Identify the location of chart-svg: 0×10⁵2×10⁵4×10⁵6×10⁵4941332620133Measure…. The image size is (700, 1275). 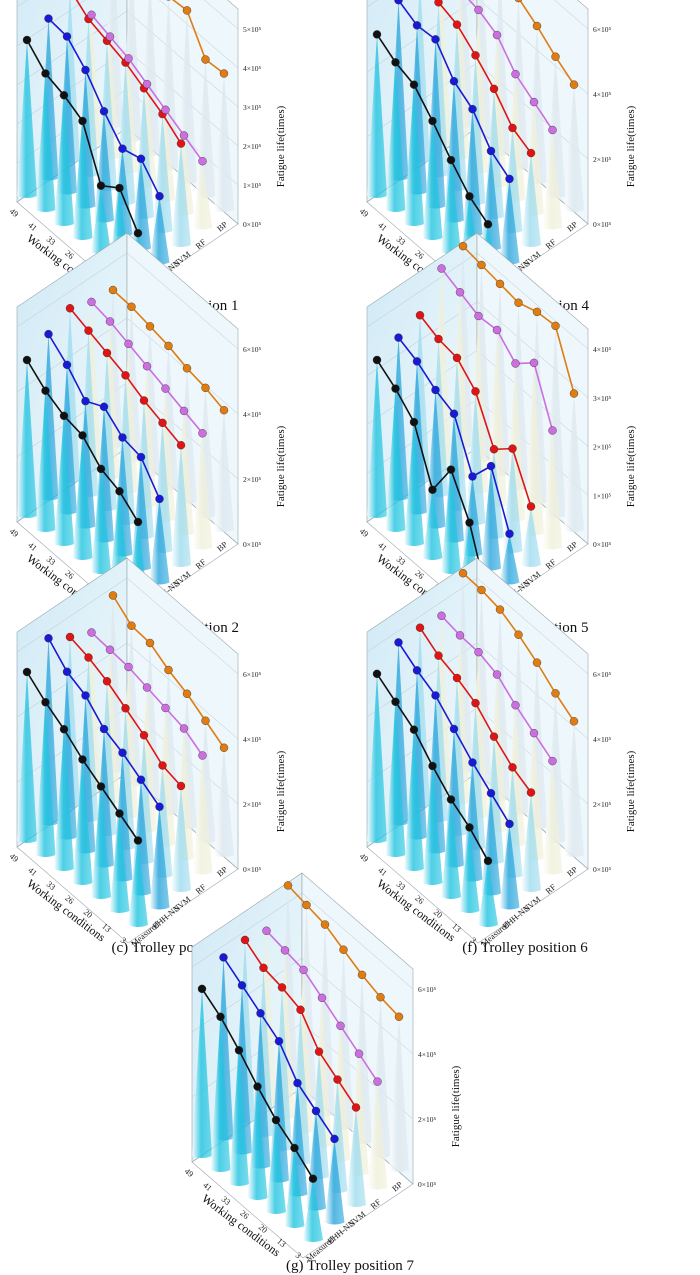
(497, 152).